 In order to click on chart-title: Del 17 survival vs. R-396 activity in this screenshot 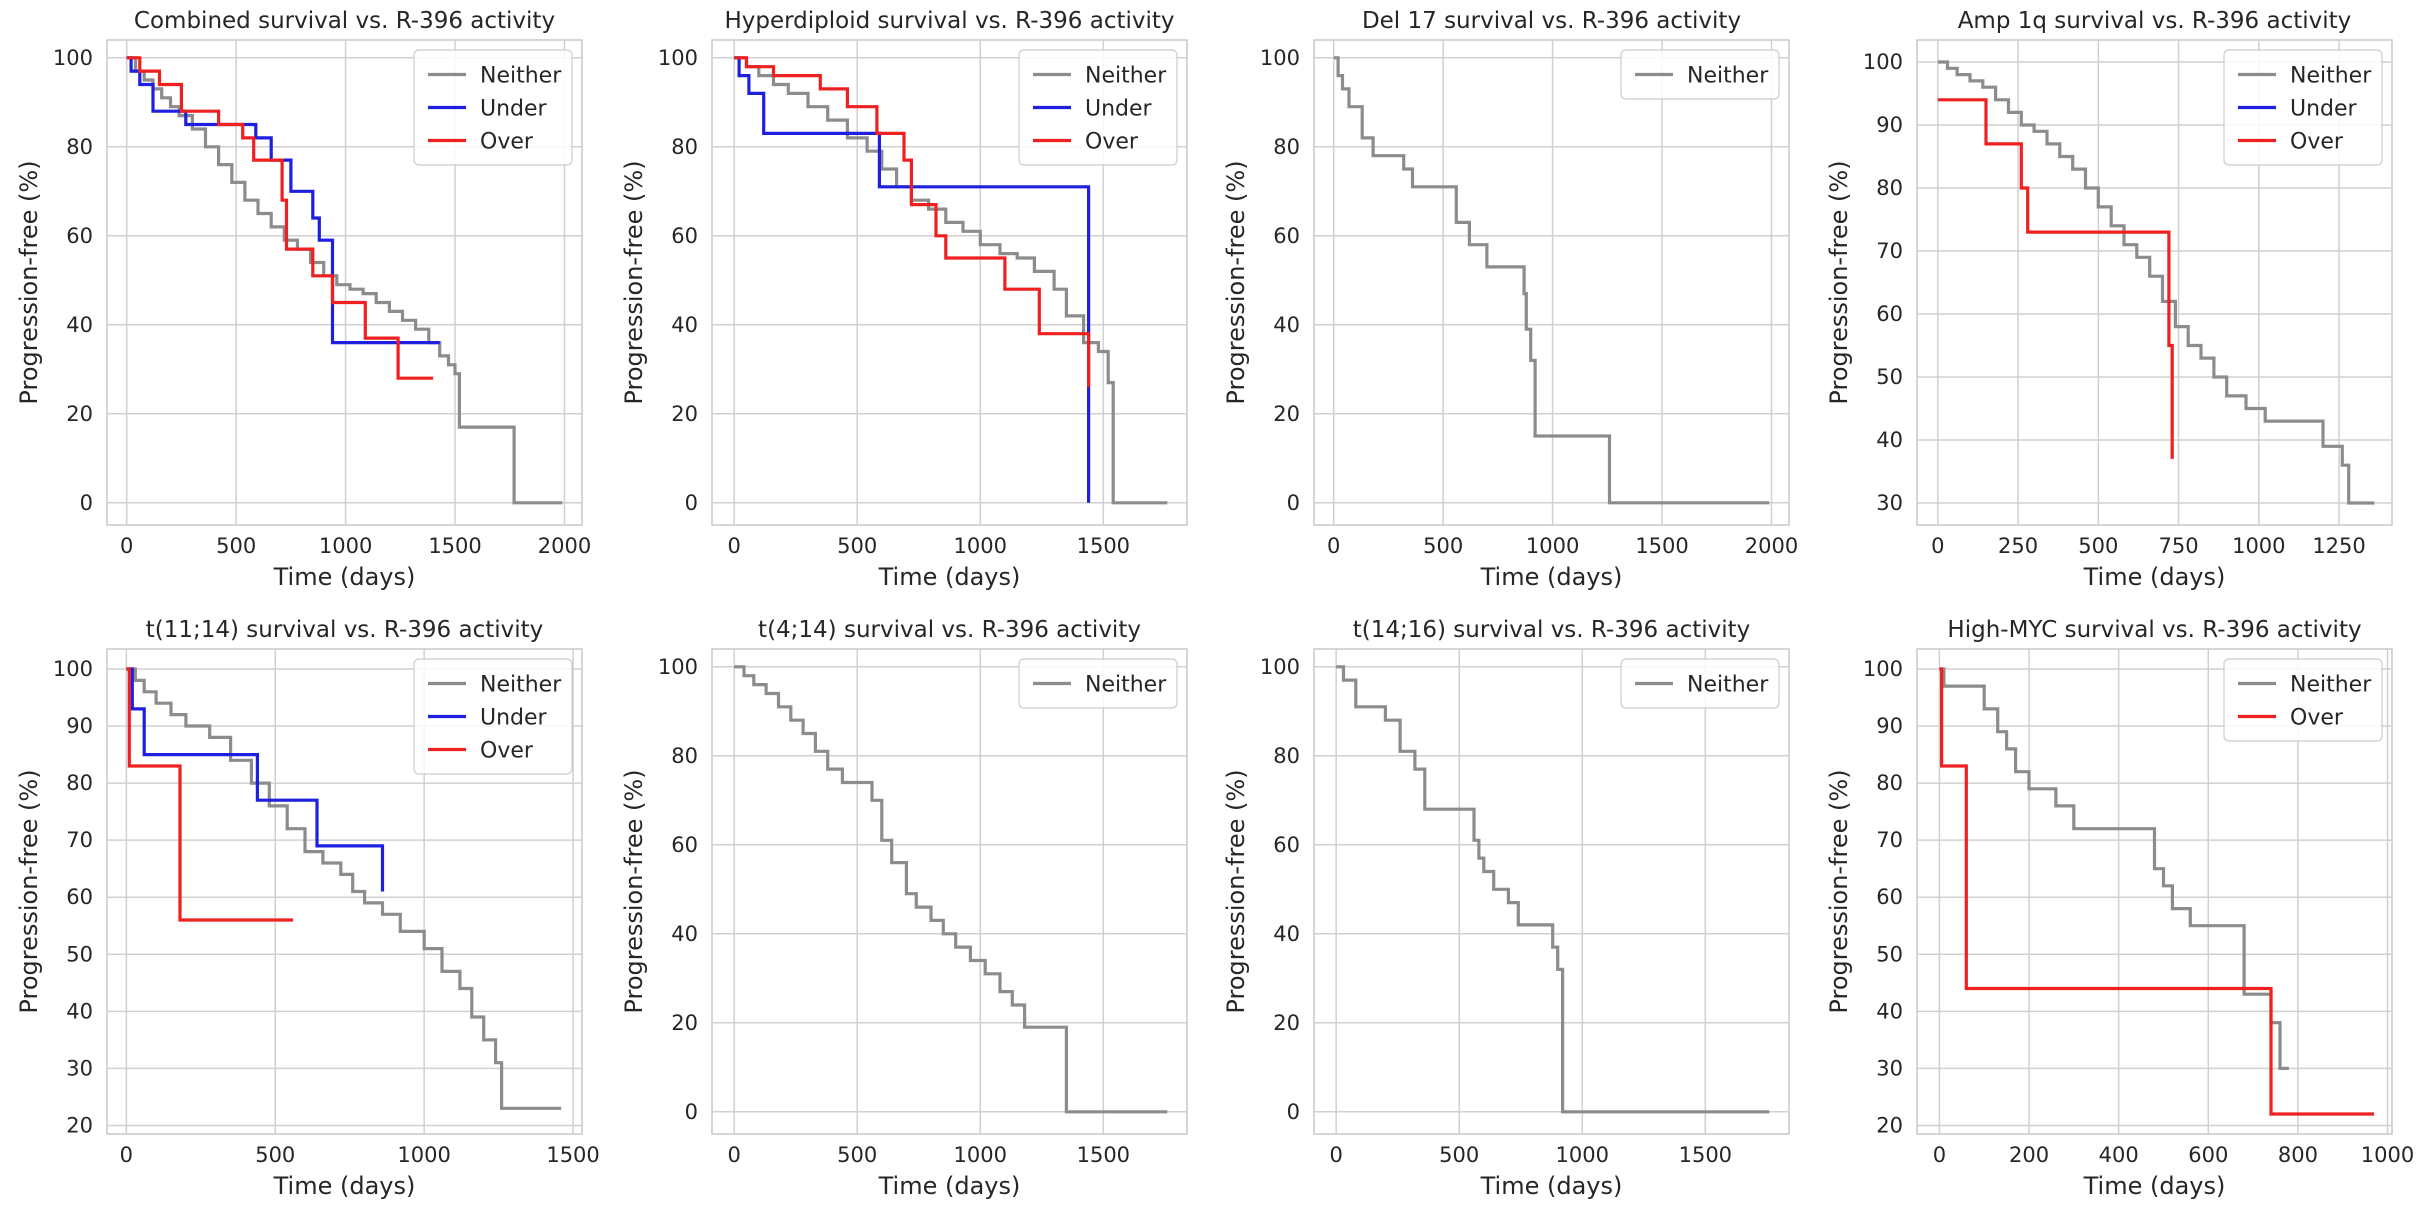, I will do `click(1551, 21)`.